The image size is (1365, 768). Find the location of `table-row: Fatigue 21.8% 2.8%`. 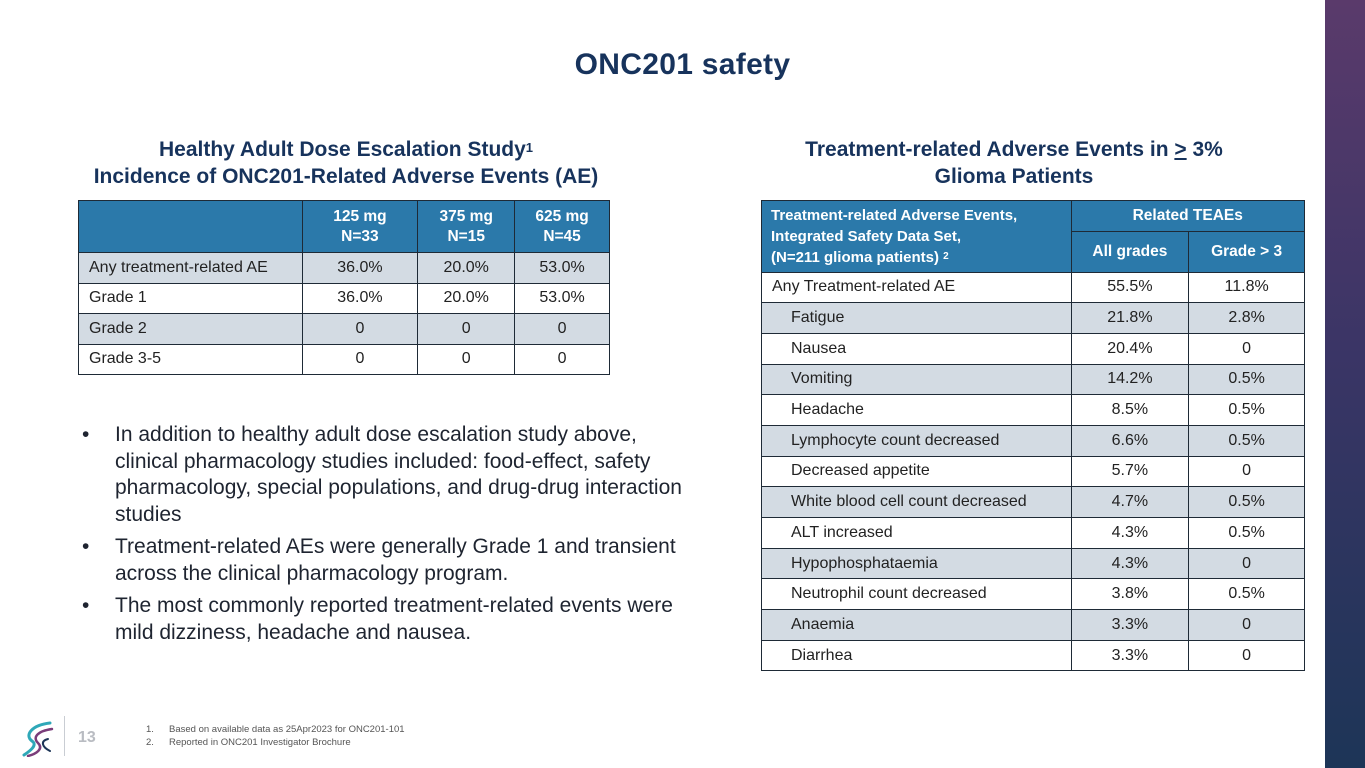

table-row: Fatigue 21.8% 2.8% is located at coordinates (1033, 318).